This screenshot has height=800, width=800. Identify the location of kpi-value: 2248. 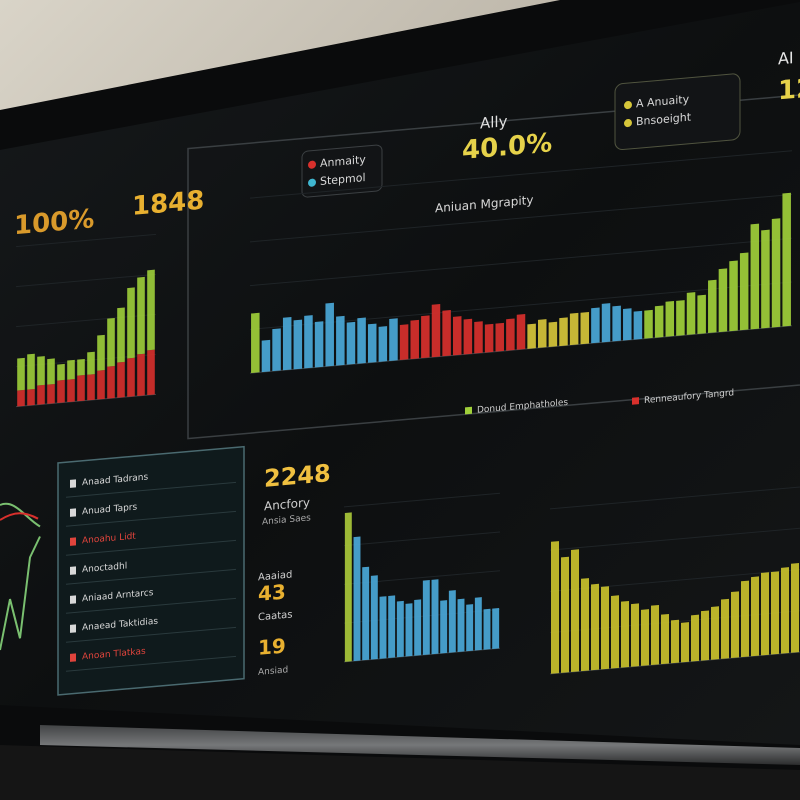
(297, 476).